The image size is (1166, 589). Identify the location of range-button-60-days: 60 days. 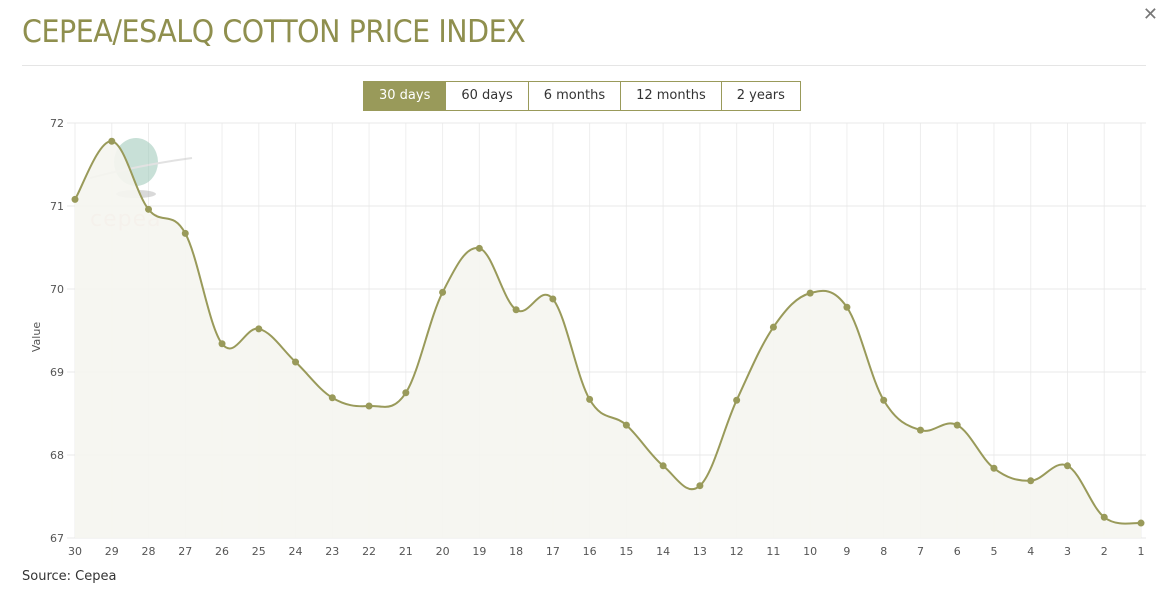
(487, 96).